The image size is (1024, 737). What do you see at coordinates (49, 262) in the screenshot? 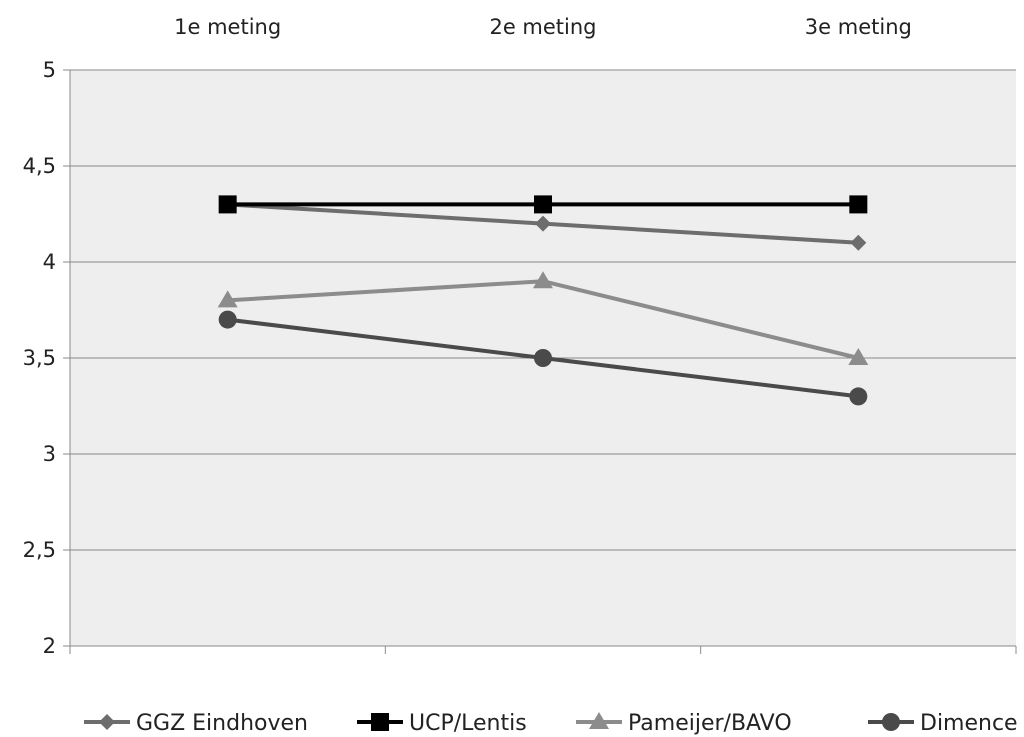
I see `y-tick-label: 4` at bounding box center [49, 262].